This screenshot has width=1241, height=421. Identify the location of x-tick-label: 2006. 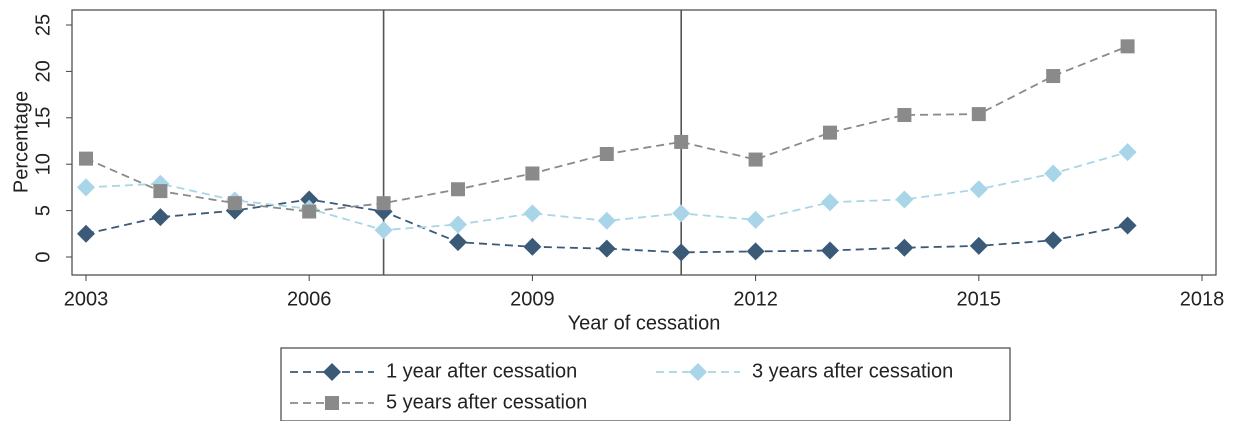
(309, 299).